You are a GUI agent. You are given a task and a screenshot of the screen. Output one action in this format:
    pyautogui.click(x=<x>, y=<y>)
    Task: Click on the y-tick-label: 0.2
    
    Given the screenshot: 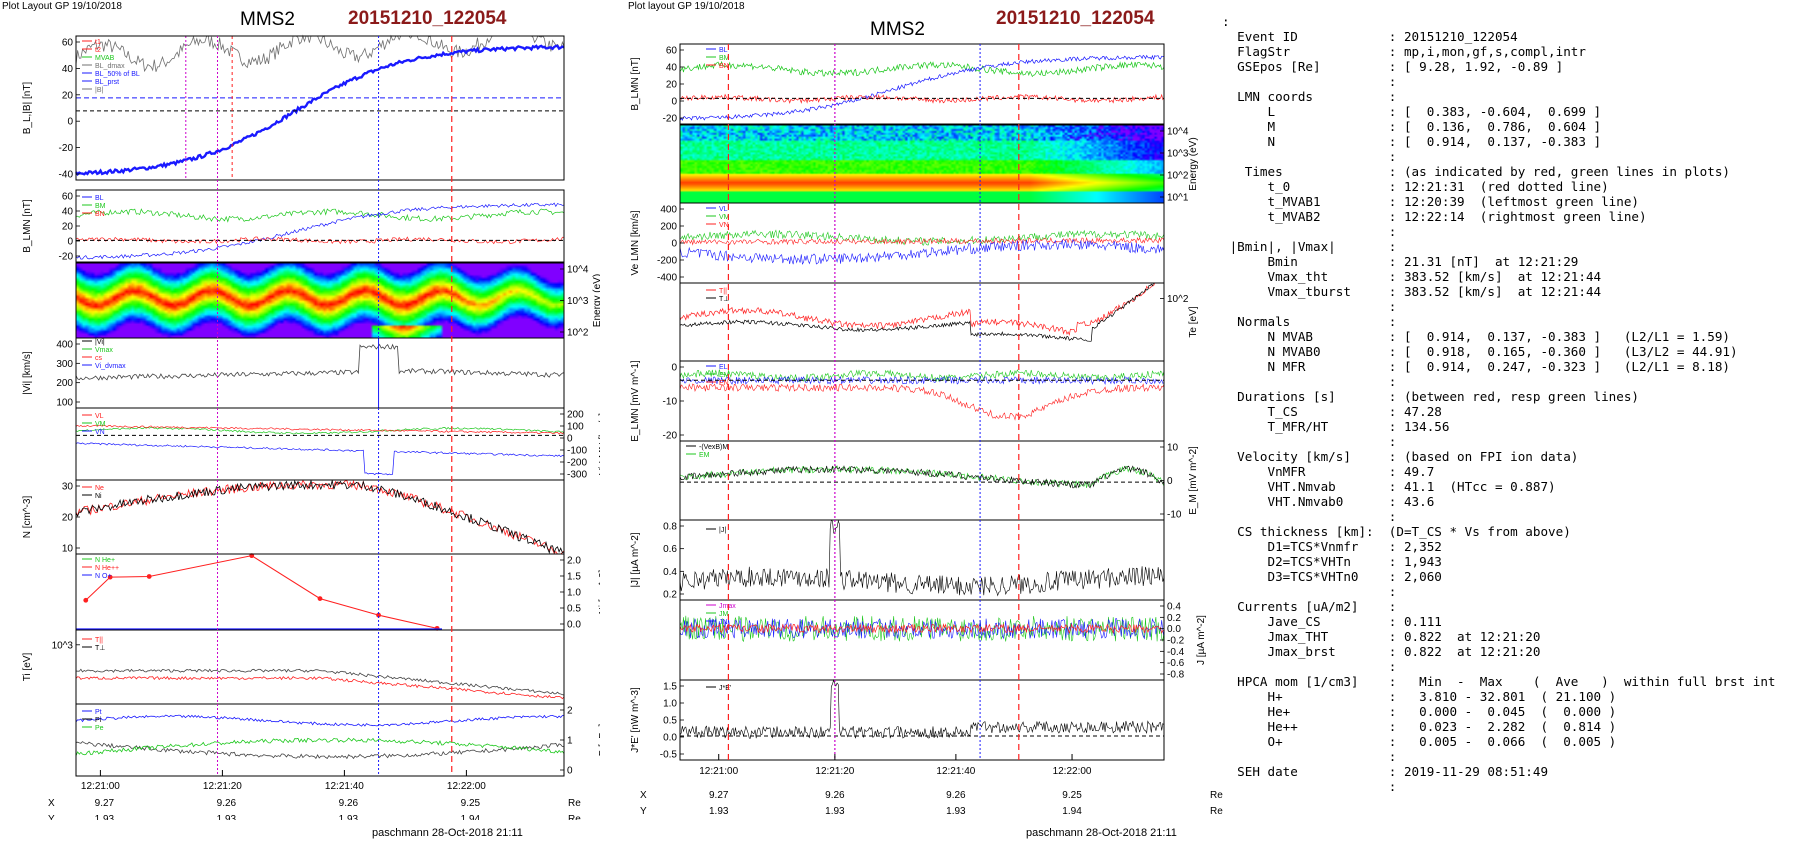 What is the action you would take?
    pyautogui.click(x=670, y=595)
    